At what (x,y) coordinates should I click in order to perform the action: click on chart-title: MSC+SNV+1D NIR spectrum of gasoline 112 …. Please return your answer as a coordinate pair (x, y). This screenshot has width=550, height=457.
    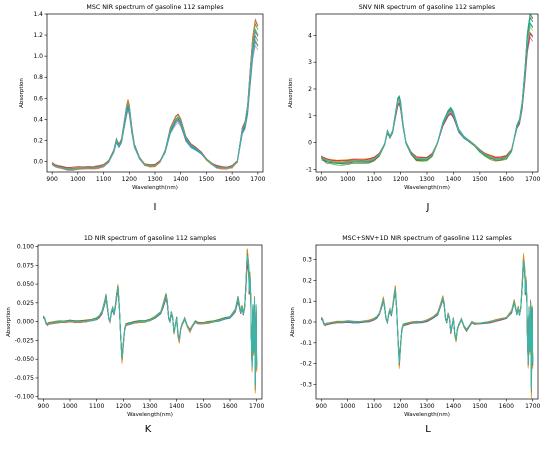
    Looking at the image, I should click on (427, 238).